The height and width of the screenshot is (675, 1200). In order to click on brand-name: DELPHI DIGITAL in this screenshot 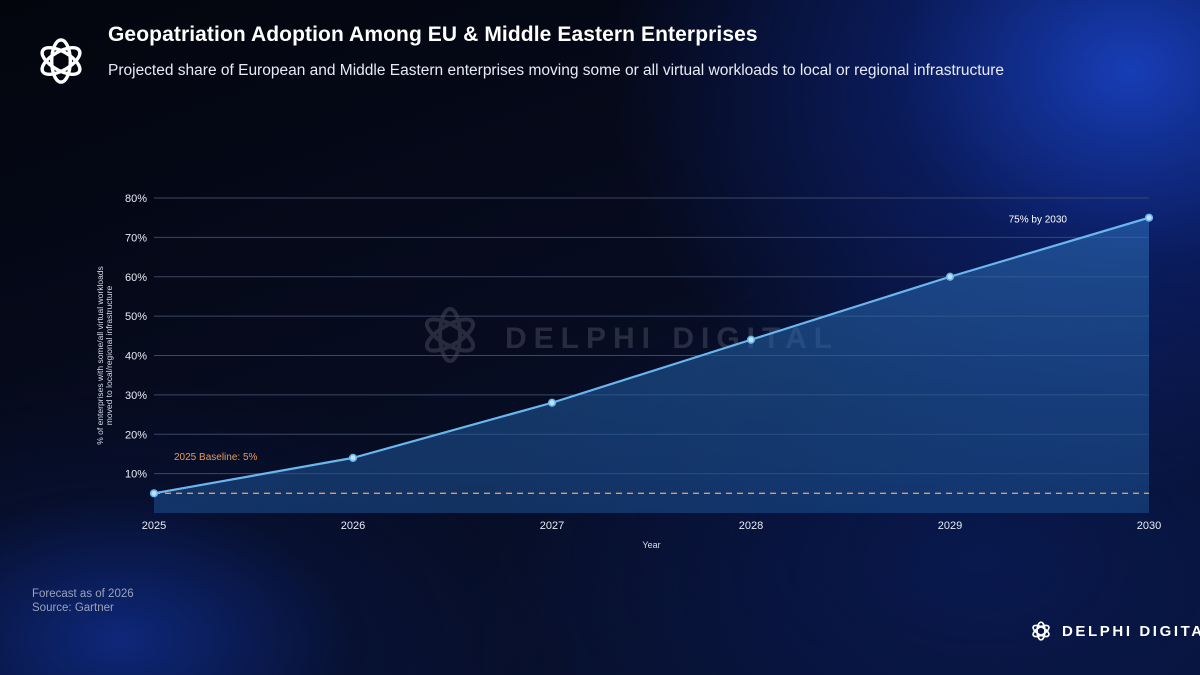, I will do `click(1131, 631)`.